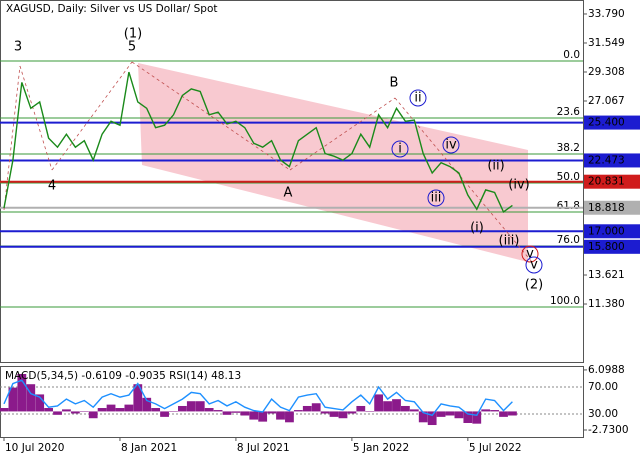 The image size is (640, 457). What do you see at coordinates (394, 83) in the screenshot?
I see `wave-label: B` at bounding box center [394, 83].